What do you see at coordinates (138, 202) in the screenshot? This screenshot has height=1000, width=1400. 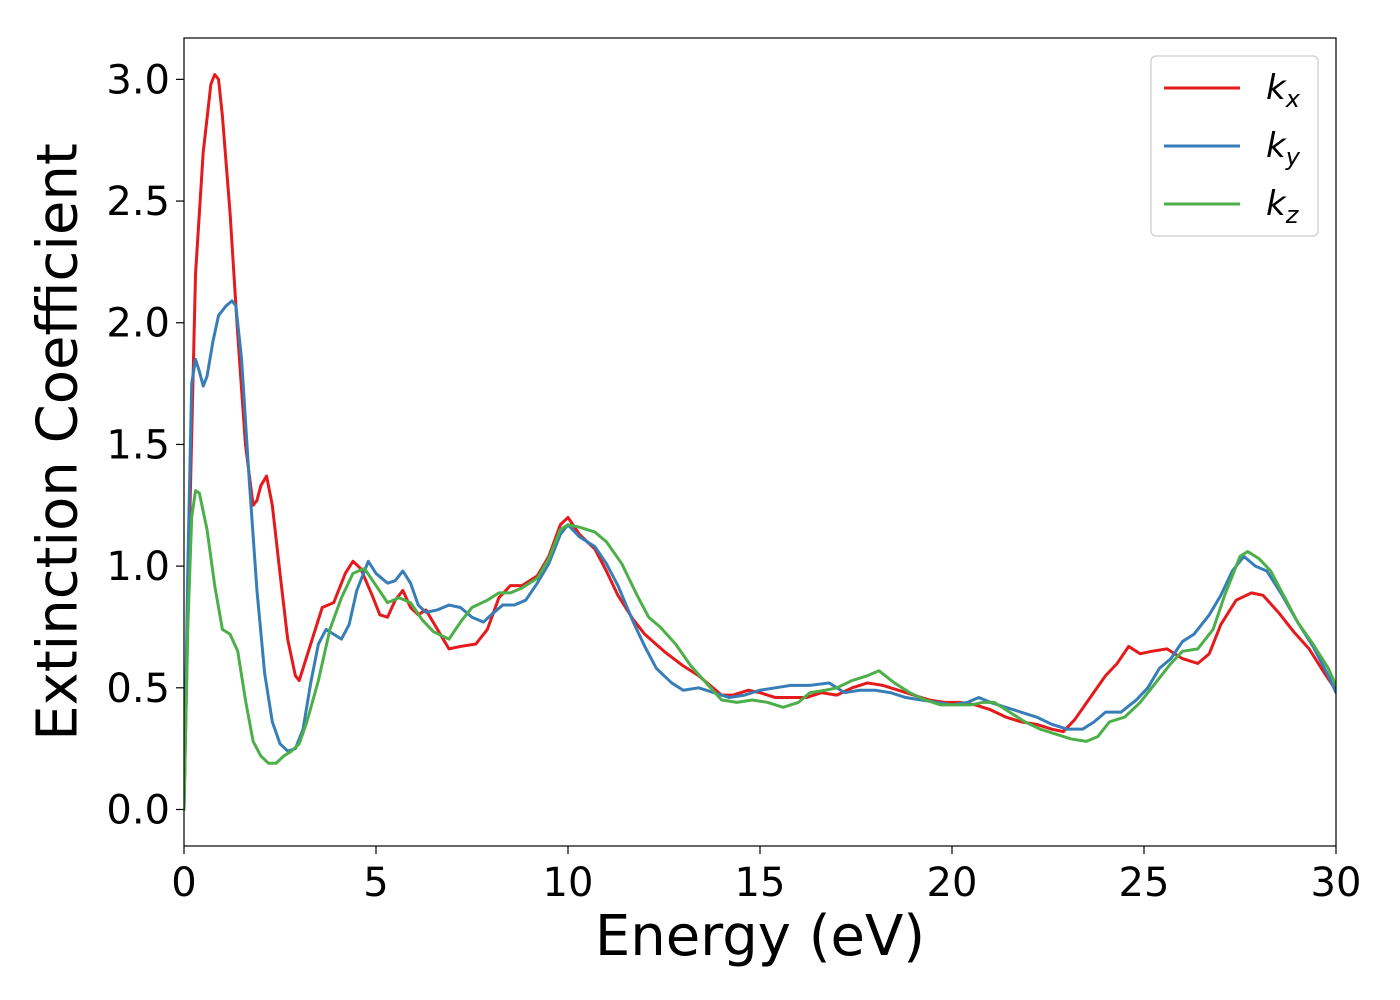 I see `y-tick-label: 2.5` at bounding box center [138, 202].